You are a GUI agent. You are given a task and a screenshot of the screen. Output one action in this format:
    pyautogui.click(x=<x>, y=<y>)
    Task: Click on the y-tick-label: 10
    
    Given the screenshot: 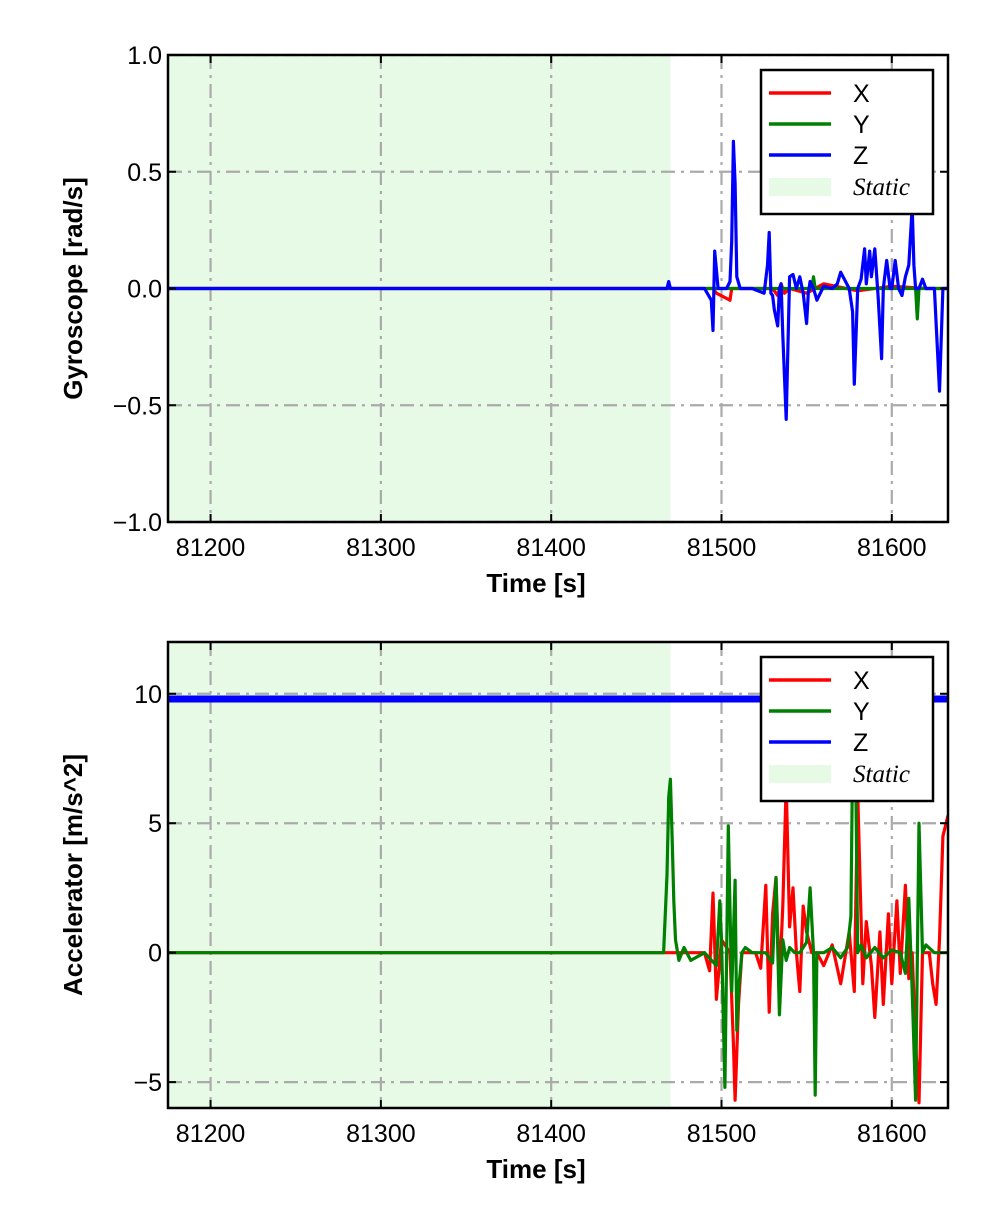 What is the action you would take?
    pyautogui.click(x=148, y=695)
    